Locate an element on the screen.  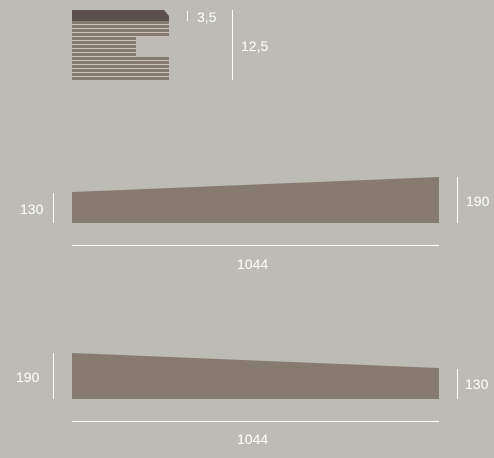
panel-2-right-height-label: 130 is located at coordinates (477, 384).